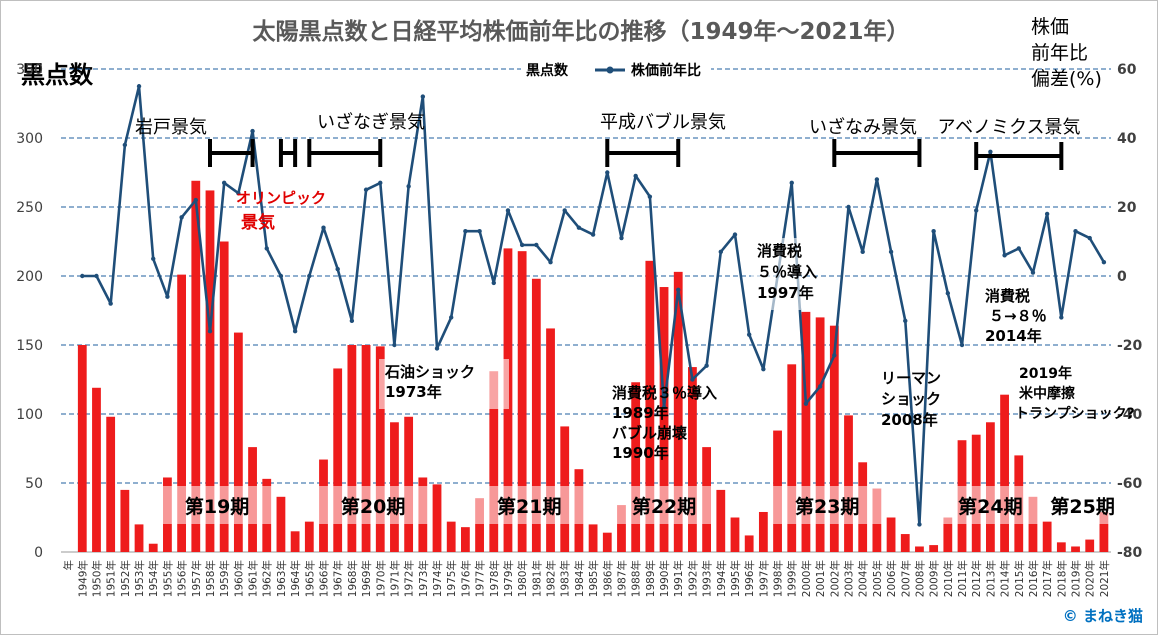 Image resolution: width=1158 pixels, height=636 pixels. What do you see at coordinates (607, 578) in the screenshot?
I see `x-tick-label: 1986年` at bounding box center [607, 578].